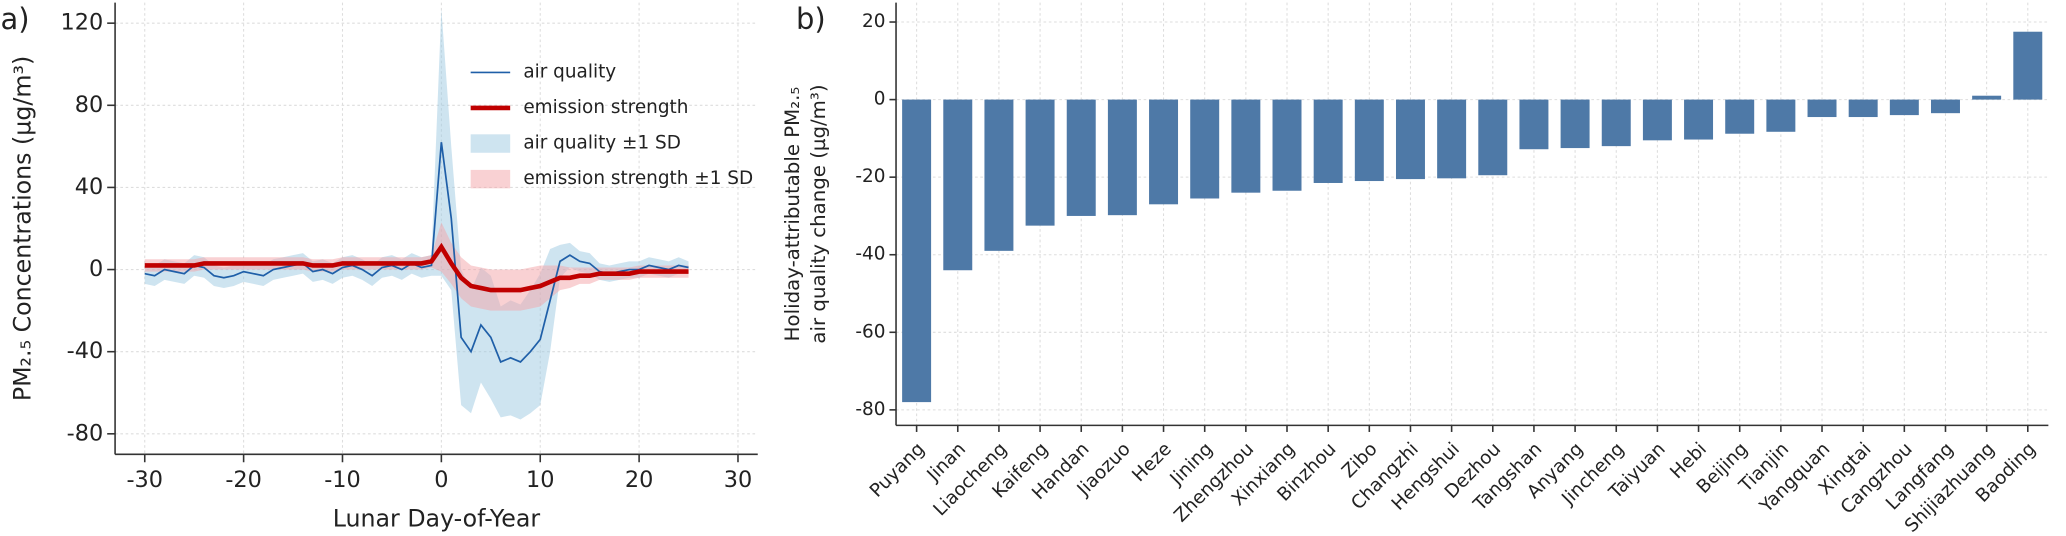 The width and height of the screenshot is (2066, 536). Describe the element at coordinates (811, 19) in the screenshot. I see `panel-label: b)` at that location.